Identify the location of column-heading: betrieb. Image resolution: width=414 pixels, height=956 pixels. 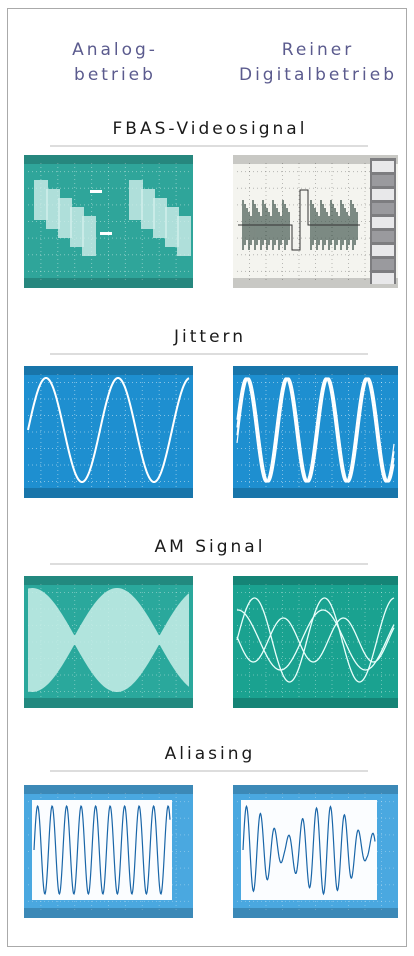
(115, 75).